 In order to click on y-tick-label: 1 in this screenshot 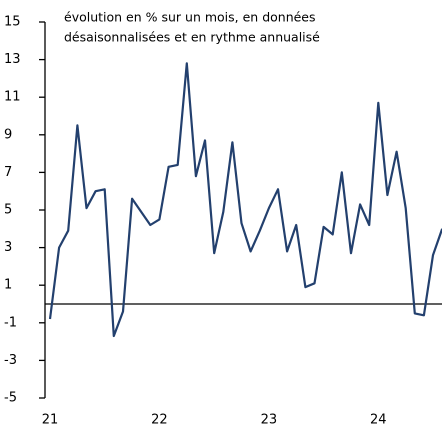, I will do `click(8, 285)`.